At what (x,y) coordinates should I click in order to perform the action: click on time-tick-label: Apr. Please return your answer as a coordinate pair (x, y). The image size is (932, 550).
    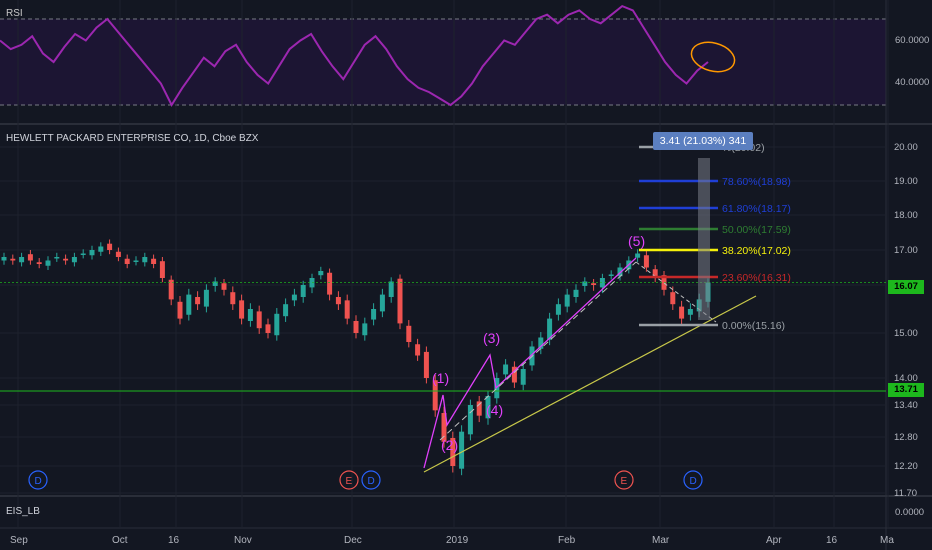
    Looking at the image, I should click on (774, 540).